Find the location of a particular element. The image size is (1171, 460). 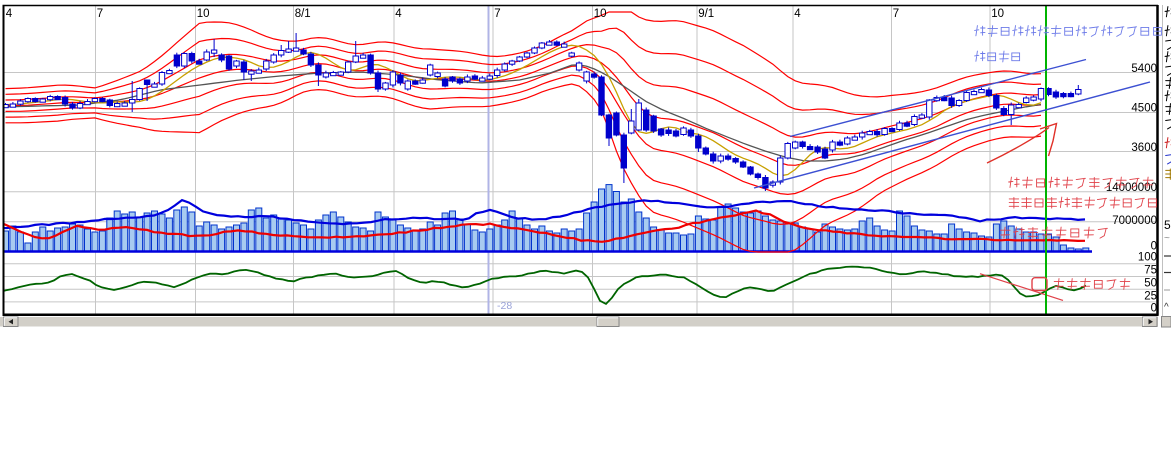

svg-text: 4500 is located at coordinates (1144, 109).